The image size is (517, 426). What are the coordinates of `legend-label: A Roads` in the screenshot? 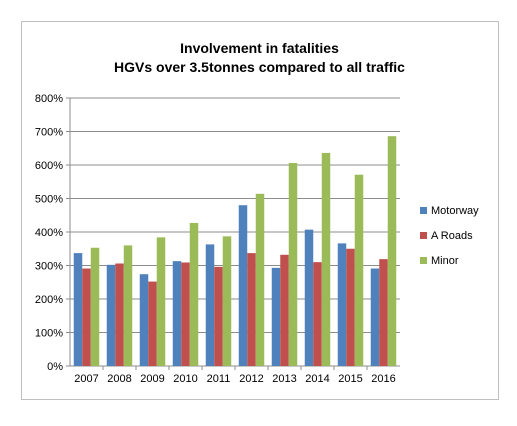 It's located at (452, 236).